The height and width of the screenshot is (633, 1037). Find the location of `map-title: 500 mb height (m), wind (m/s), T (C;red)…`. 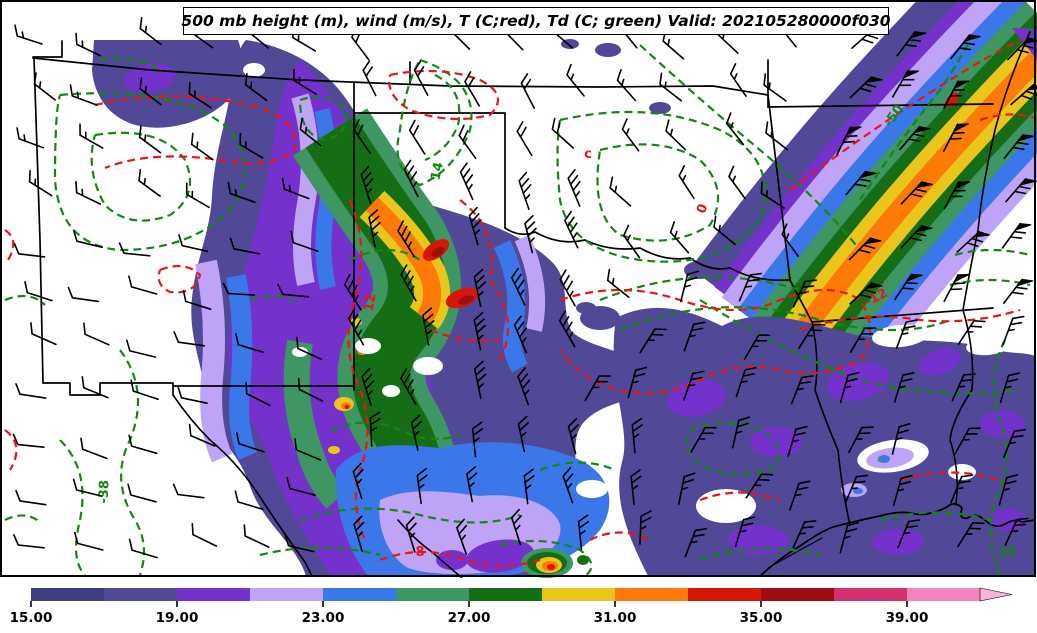

map-title: 500 mb height (m), wind (m/s), T (C;red)… is located at coordinates (536, 21).